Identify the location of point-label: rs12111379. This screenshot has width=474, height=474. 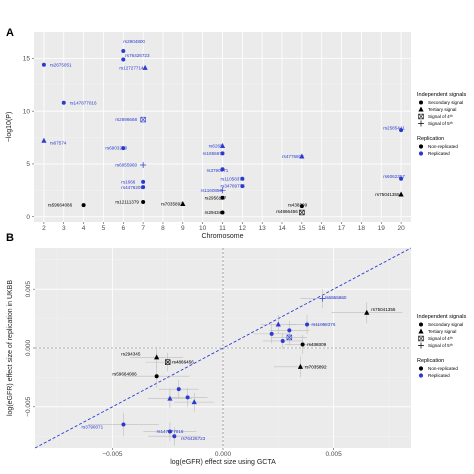
(127, 202).